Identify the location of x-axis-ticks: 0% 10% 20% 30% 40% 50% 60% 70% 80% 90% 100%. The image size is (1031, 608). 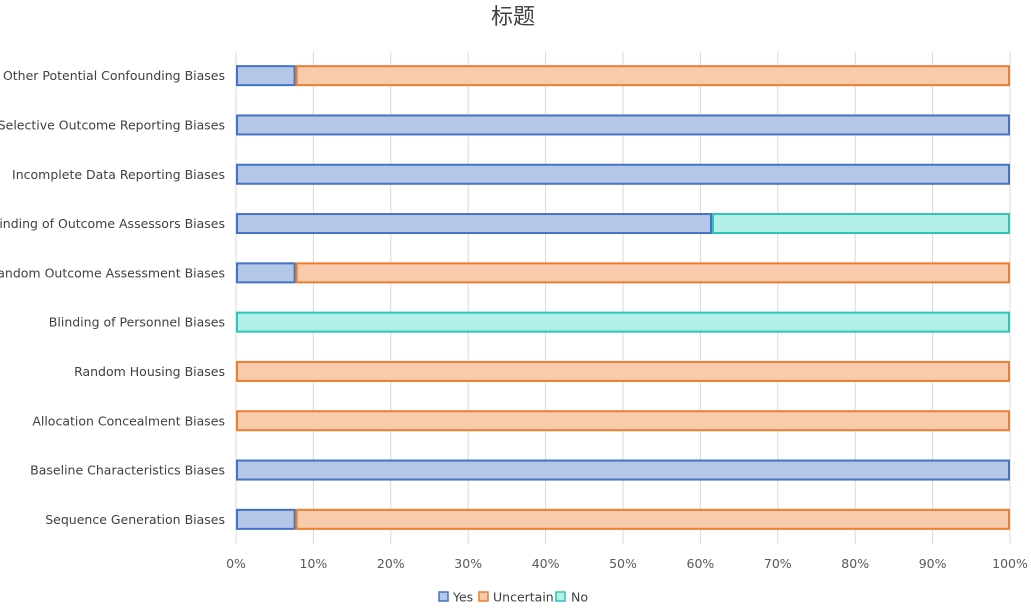
(627, 563).